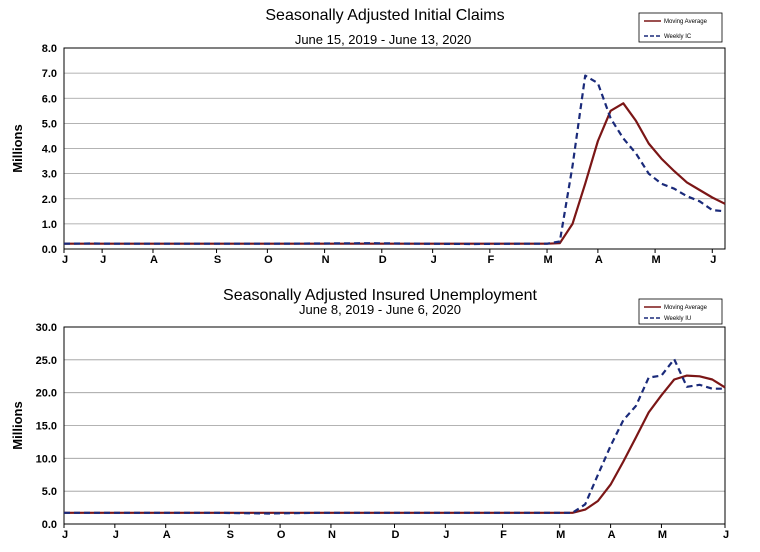 This screenshot has height=552, width=760. I want to click on y-tick-label: 3.0, so click(49, 175).